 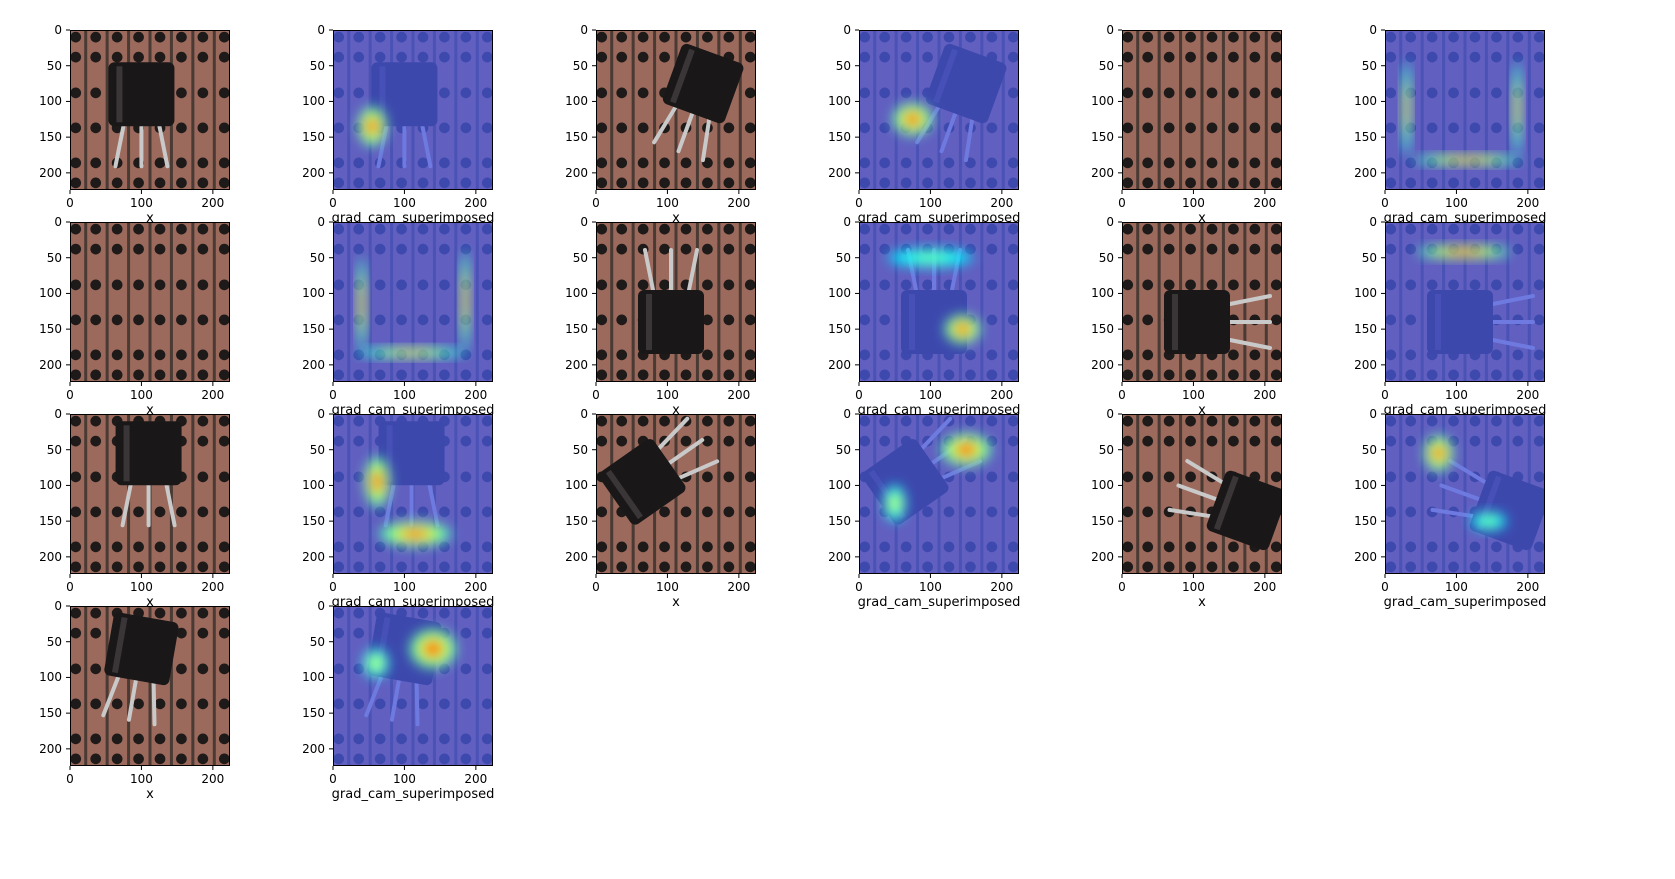 I want to click on original-image, so click(x=674, y=111).